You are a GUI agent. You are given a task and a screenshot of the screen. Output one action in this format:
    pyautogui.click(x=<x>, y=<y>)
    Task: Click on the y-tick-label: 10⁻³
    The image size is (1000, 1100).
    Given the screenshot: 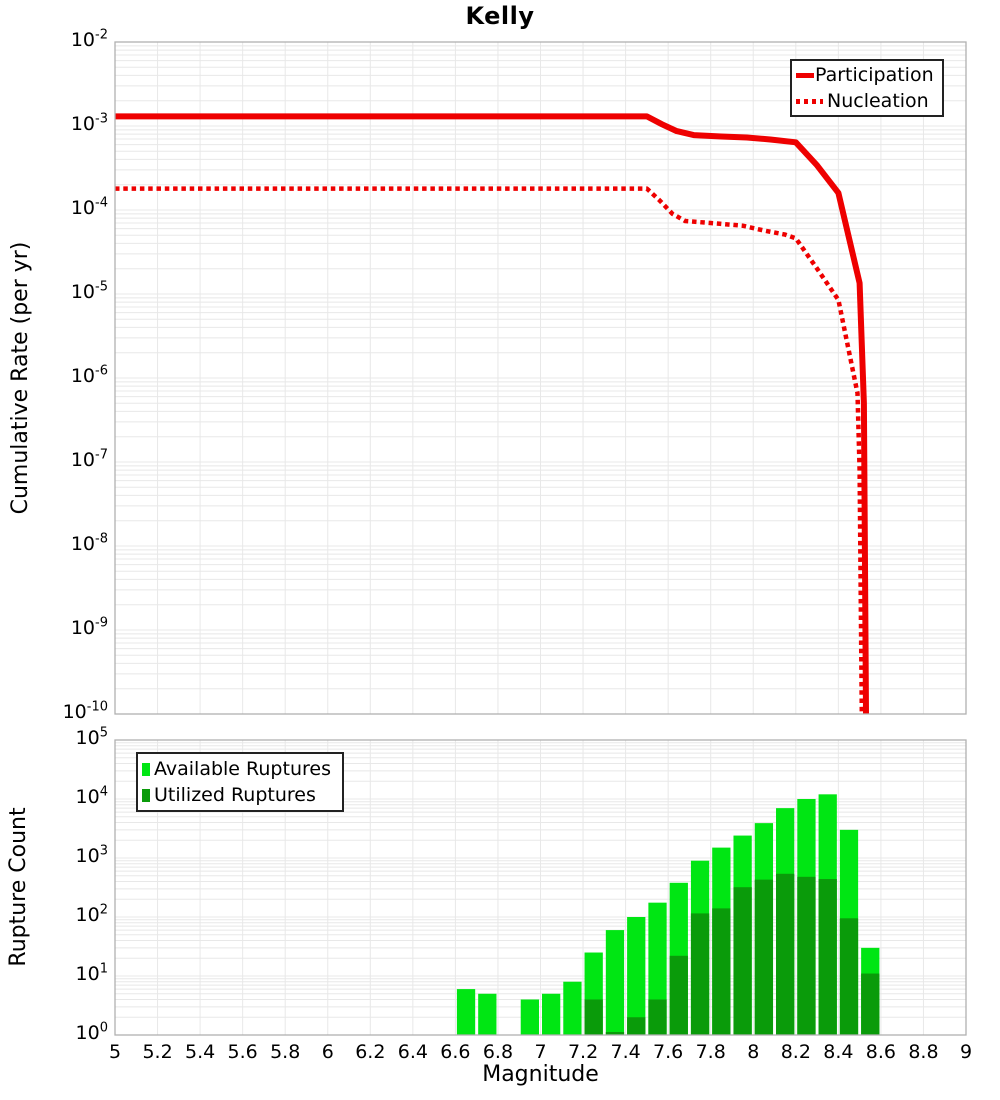 What is the action you would take?
    pyautogui.click(x=89, y=123)
    